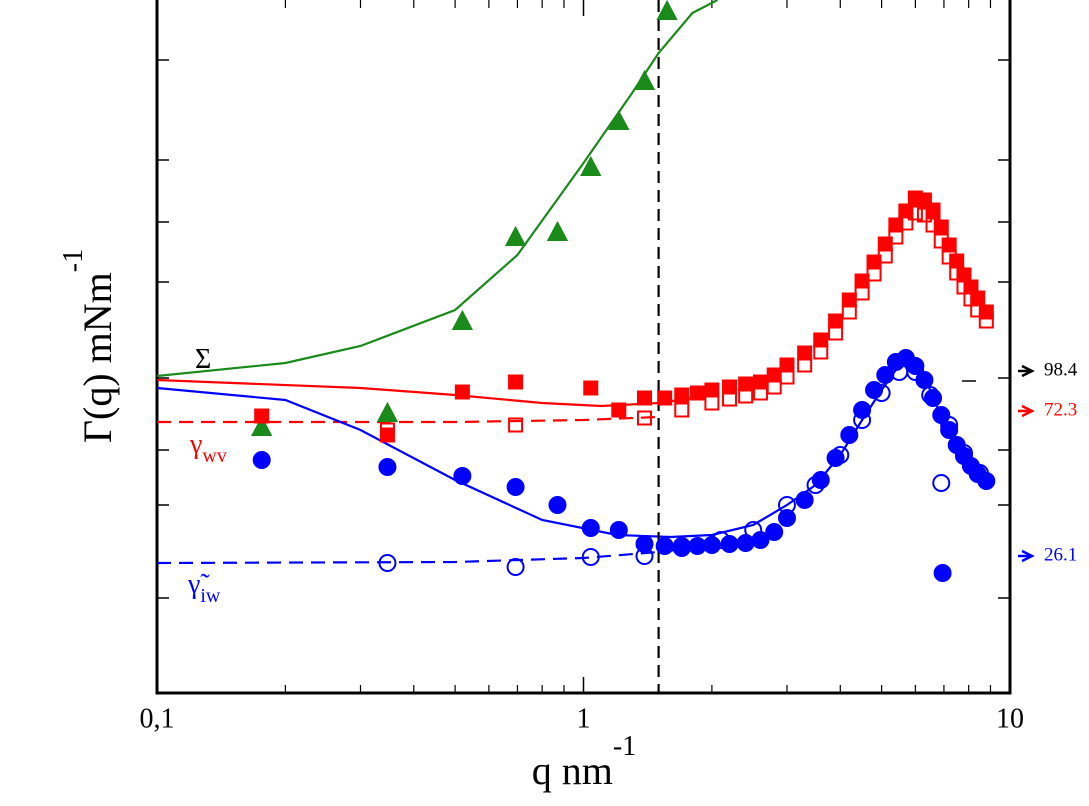 This screenshot has width=1089, height=806. Describe the element at coordinates (97, 357) in the screenshot. I see `y-axis-label-text: Γ(q) mNm` at that location.